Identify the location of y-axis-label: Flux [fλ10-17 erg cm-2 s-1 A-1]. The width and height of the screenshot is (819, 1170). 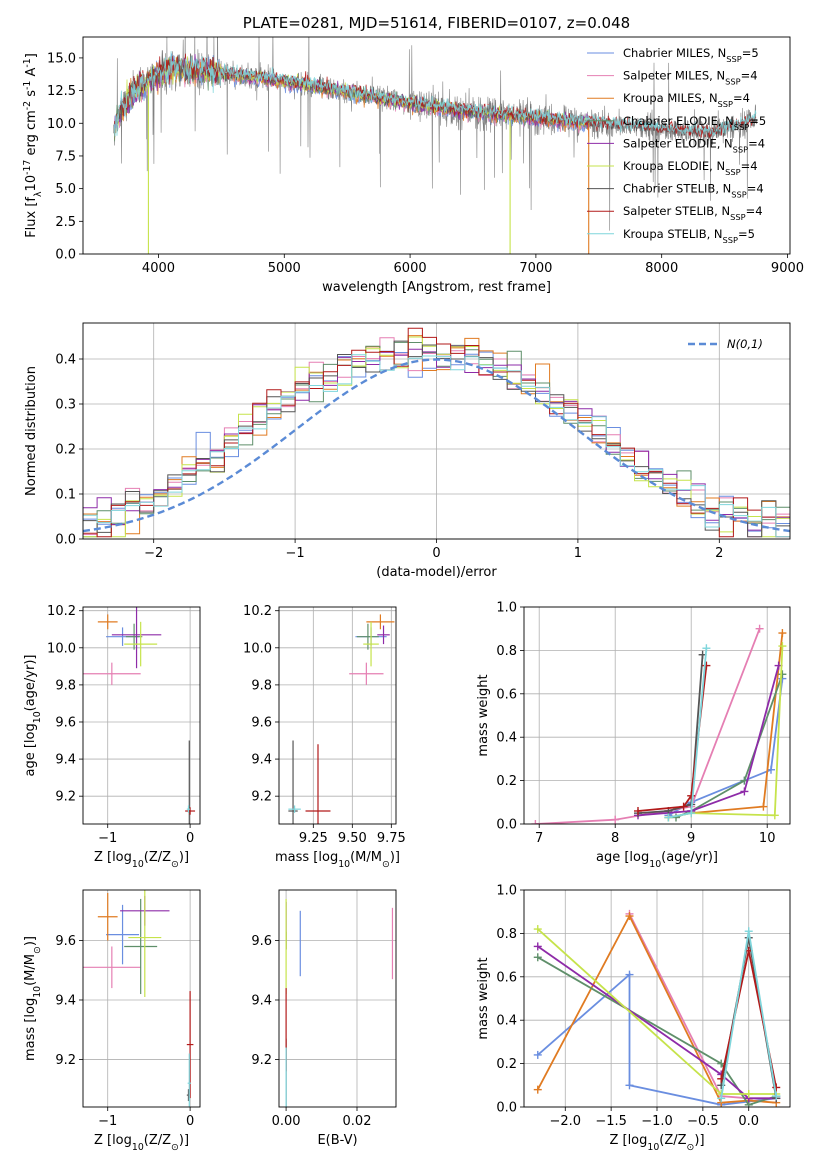
(33, 145).